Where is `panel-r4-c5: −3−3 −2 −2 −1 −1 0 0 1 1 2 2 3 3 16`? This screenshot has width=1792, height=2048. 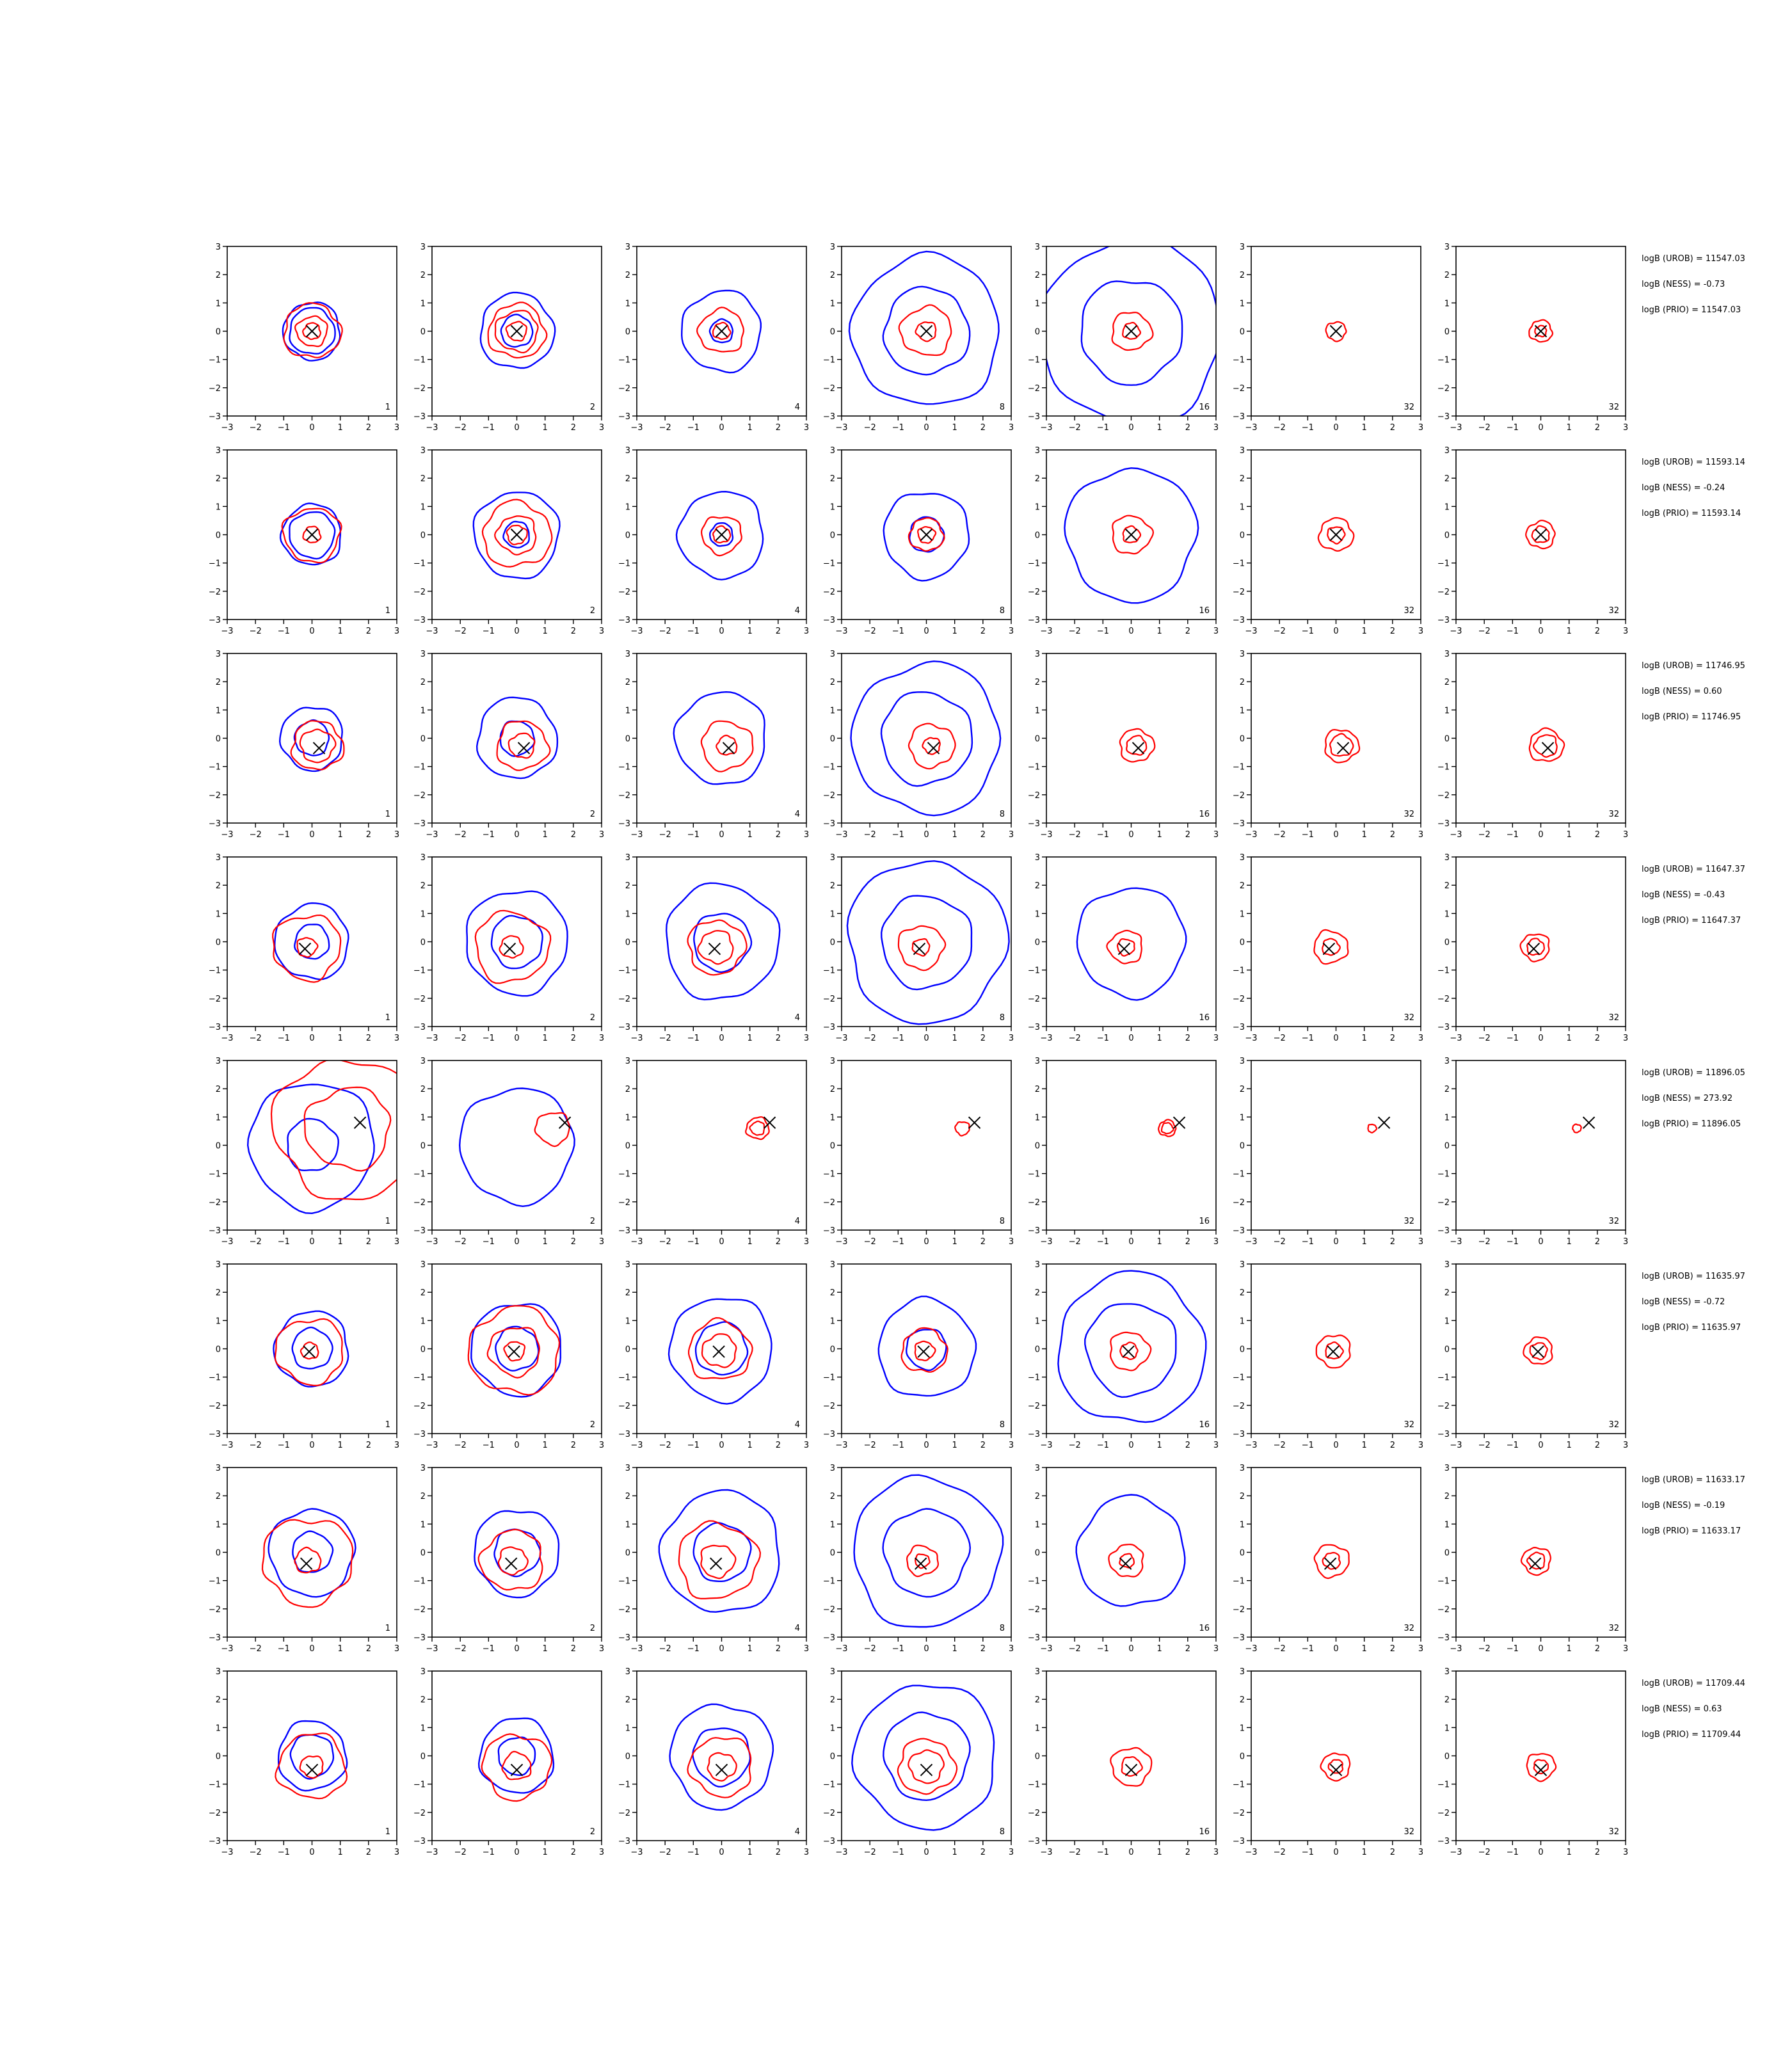 panel-r4-c5: −3−3 −2 −2 −1 −1 0 0 1 1 2 2 3 3 16 is located at coordinates (1123, 948).